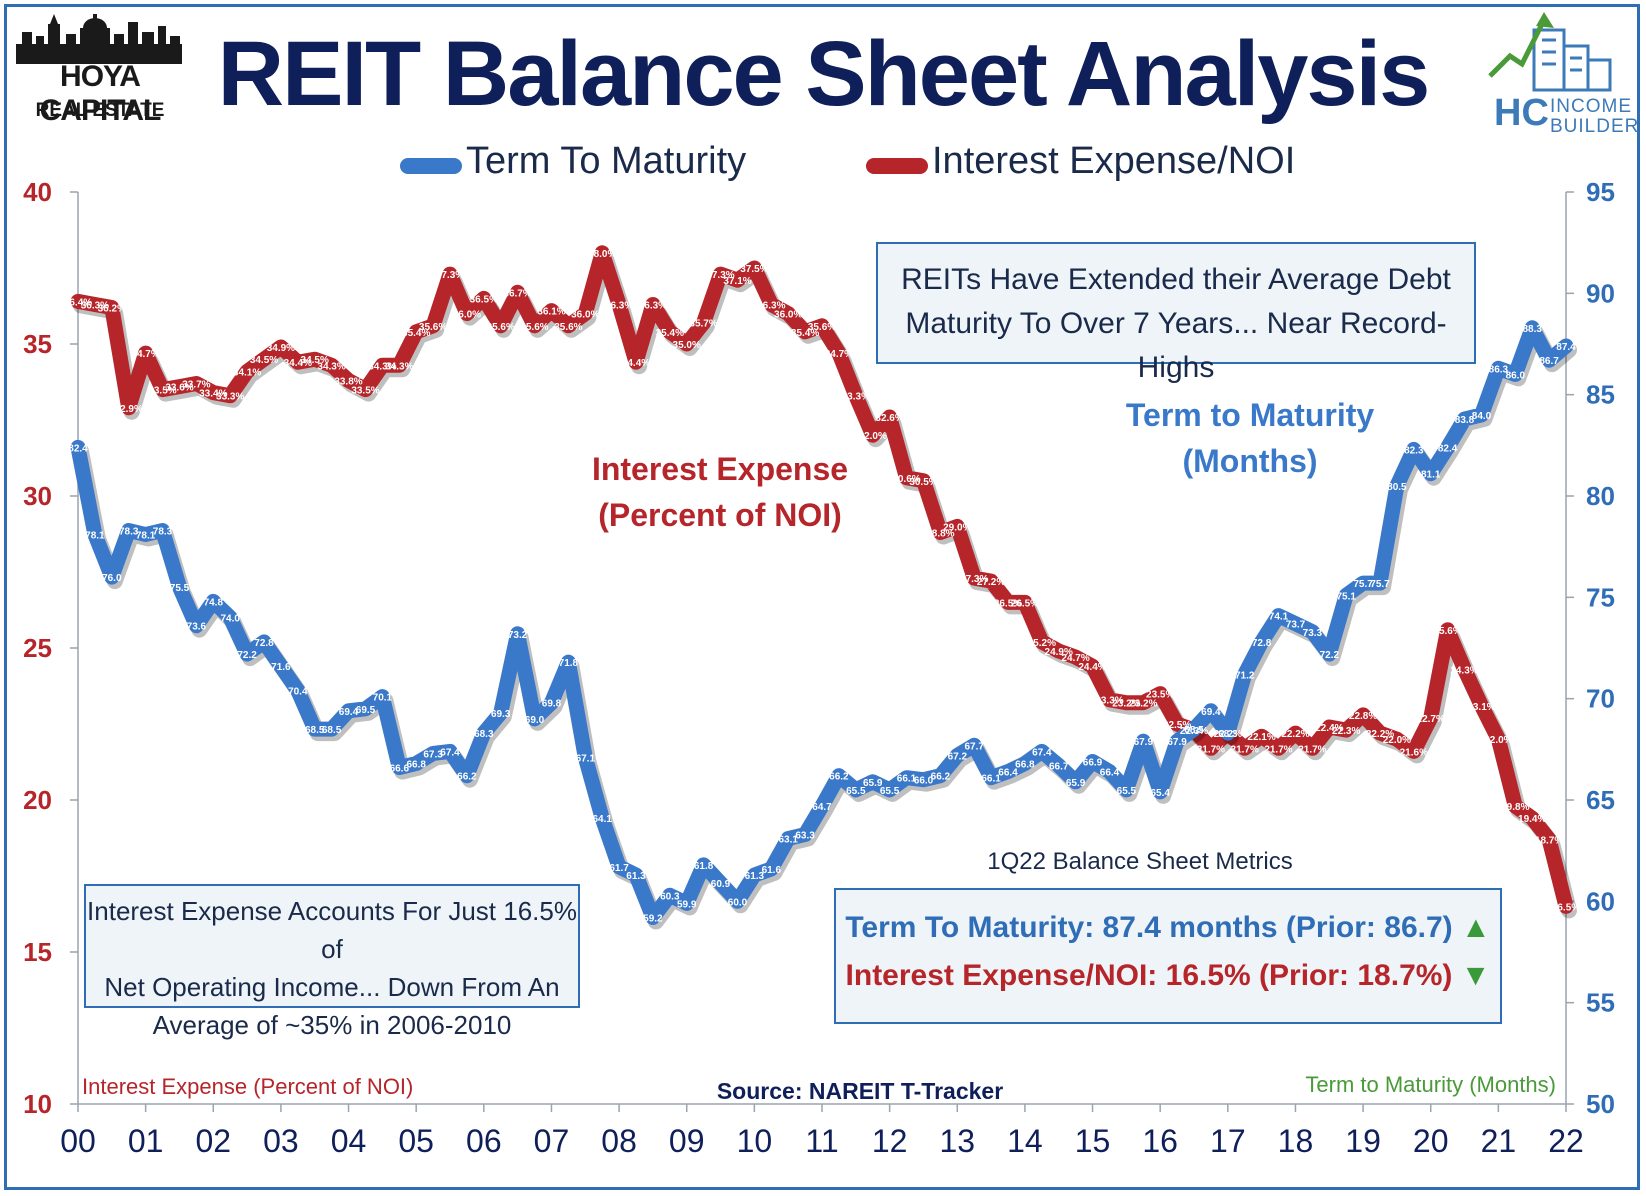 The width and height of the screenshot is (1646, 1196). What do you see at coordinates (1075, 658) in the screenshot?
I see `data-label: 24.7%` at bounding box center [1075, 658].